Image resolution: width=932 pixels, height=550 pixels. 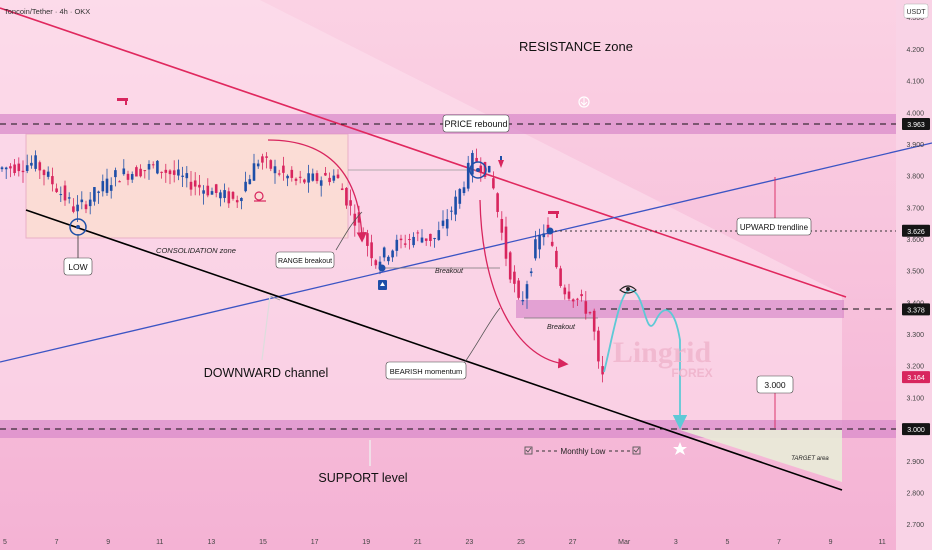 What do you see at coordinates (915, 240) in the screenshot?
I see `y-tick-label: 3.600` at bounding box center [915, 240].